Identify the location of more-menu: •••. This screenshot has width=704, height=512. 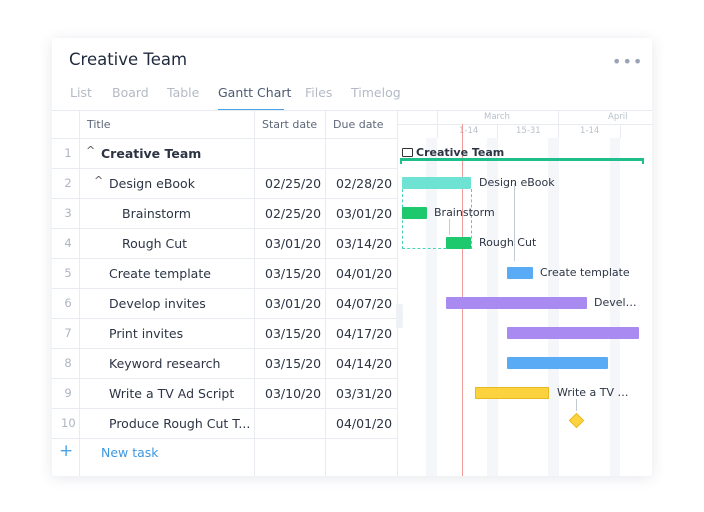
(628, 61).